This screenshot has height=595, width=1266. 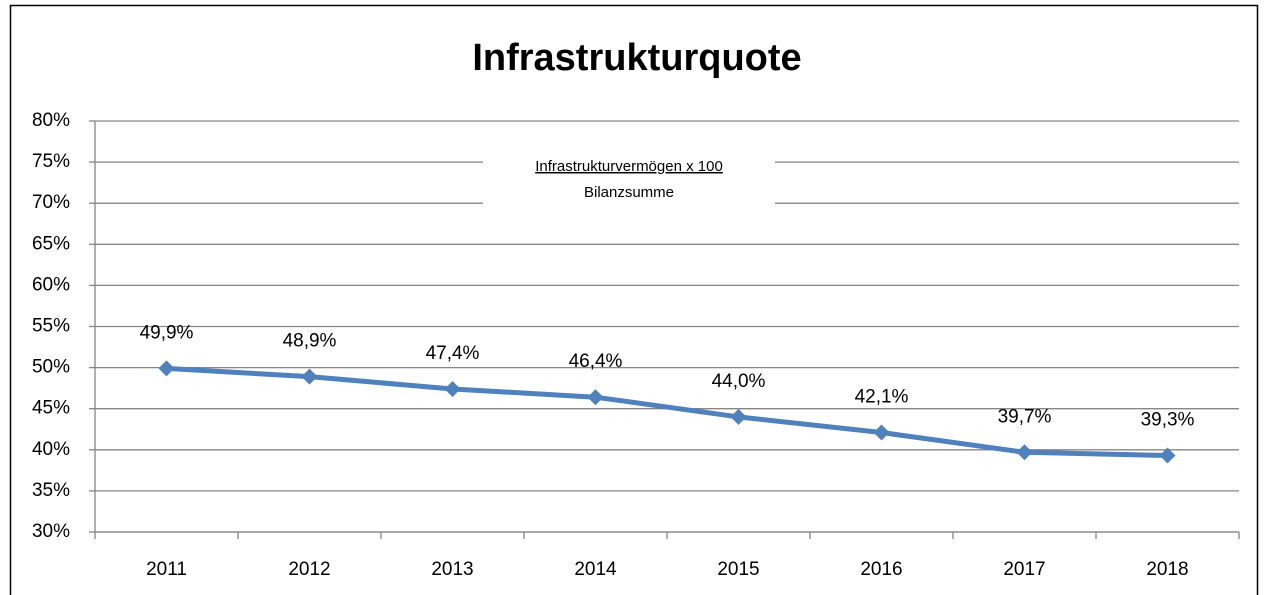 What do you see at coordinates (51, 490) in the screenshot?
I see `y-tick-label: 35%` at bounding box center [51, 490].